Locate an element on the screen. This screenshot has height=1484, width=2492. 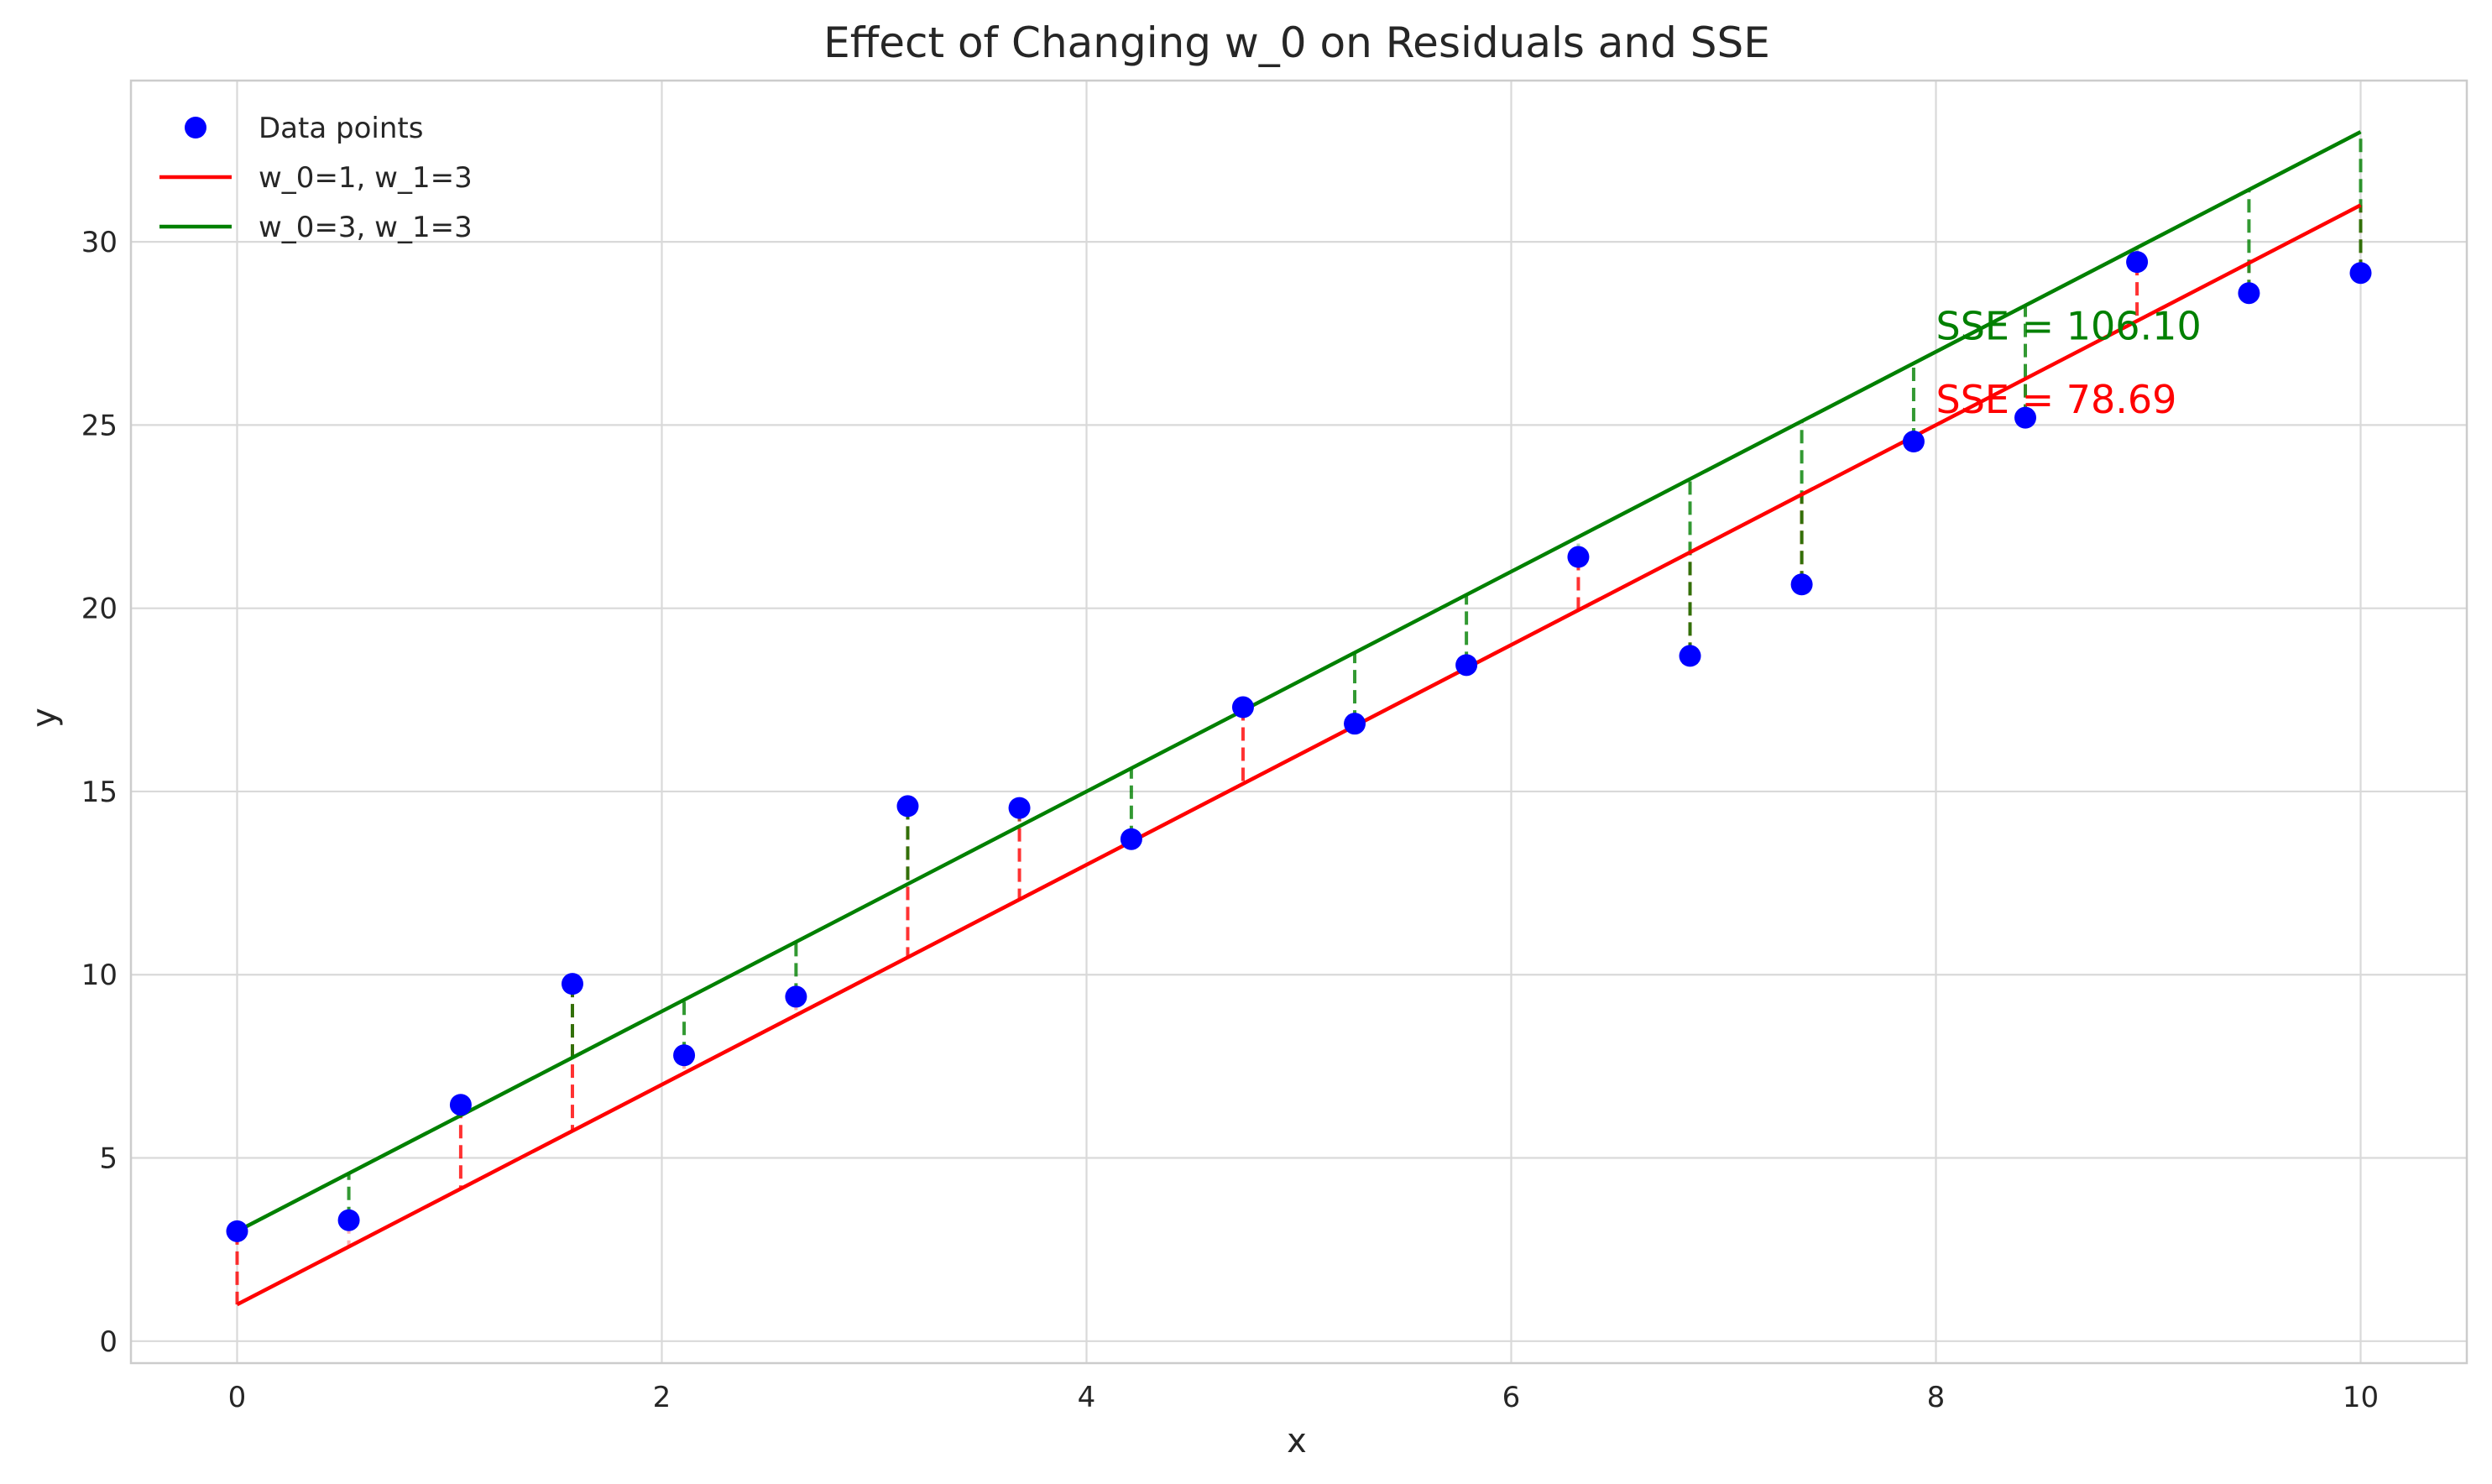
x-tick-label: 10 is located at coordinates (2361, 1397).